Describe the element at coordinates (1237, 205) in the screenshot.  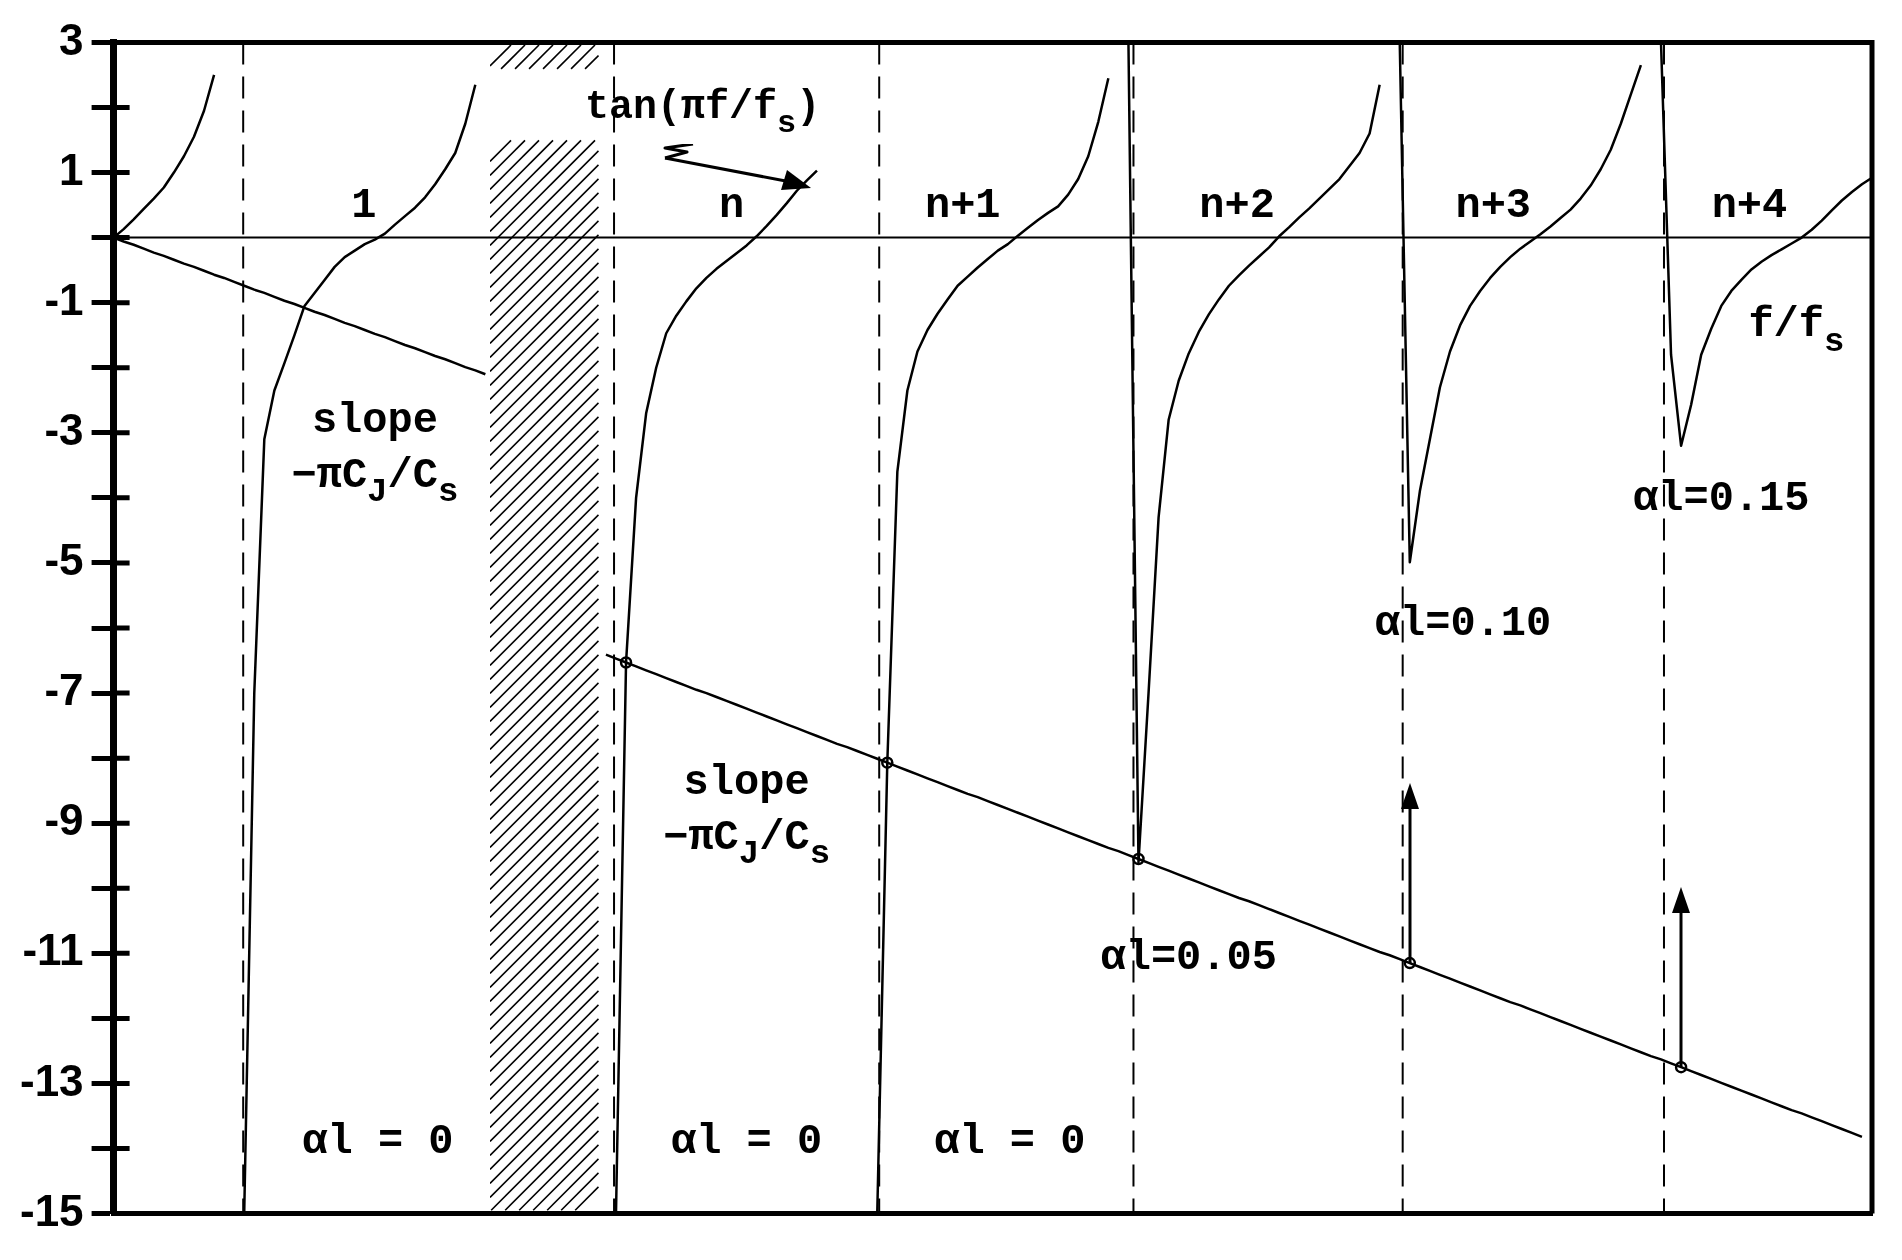
I see `annotation: n+2` at that location.